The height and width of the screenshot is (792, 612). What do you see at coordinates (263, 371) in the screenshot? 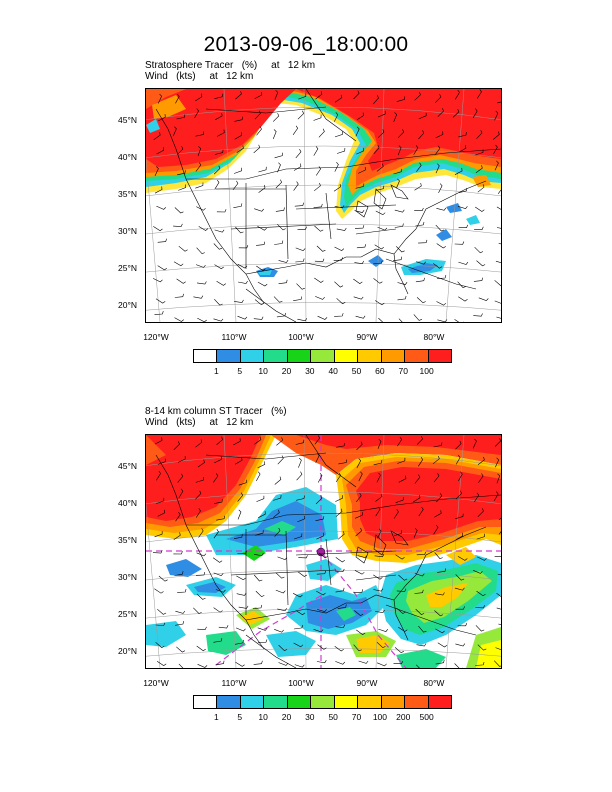
I see `colorbar-label: 10` at bounding box center [263, 371].